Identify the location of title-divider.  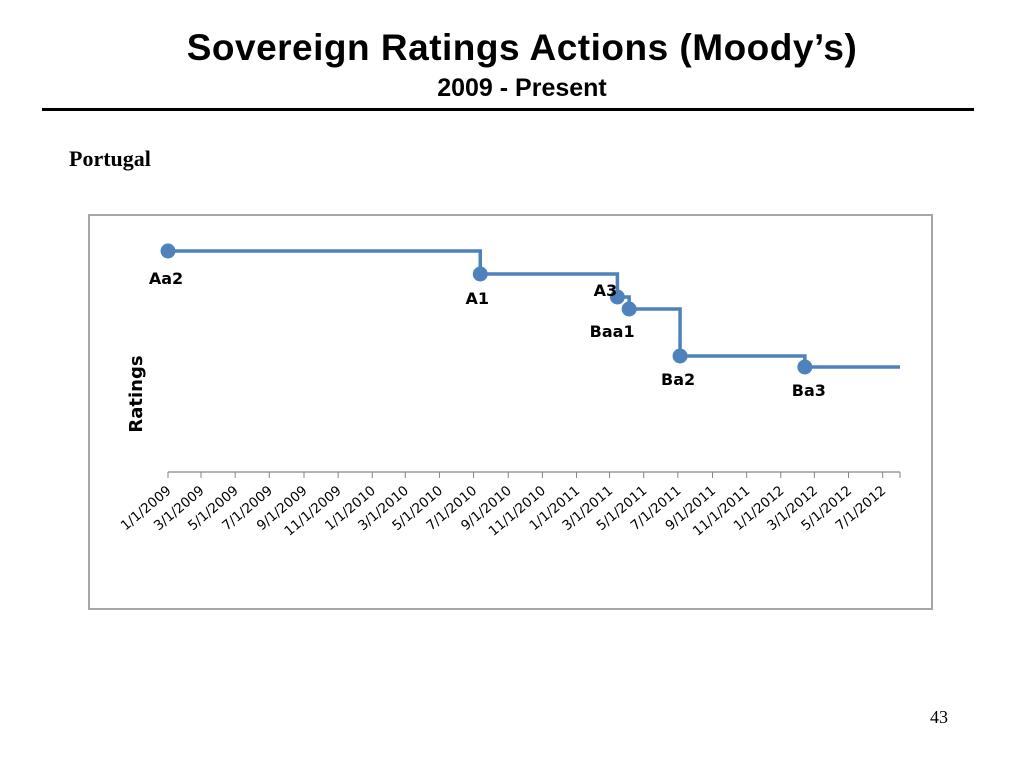
(508, 109).